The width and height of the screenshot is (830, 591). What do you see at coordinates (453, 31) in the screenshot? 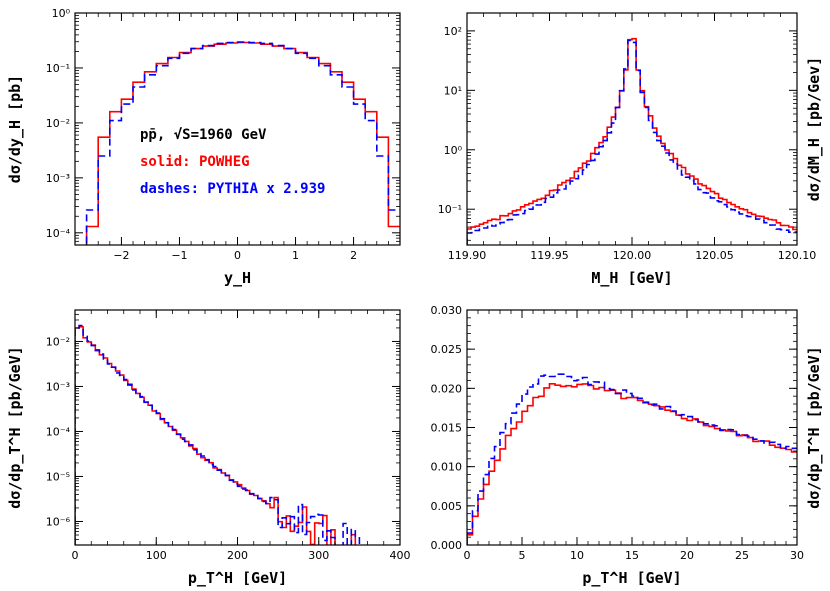
I see `y-tick-label: 10²` at bounding box center [453, 31].